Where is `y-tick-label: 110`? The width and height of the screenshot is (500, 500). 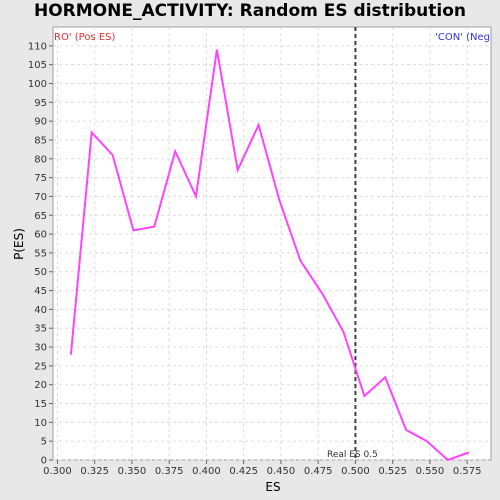 y-tick-label: 110 is located at coordinates (37, 46).